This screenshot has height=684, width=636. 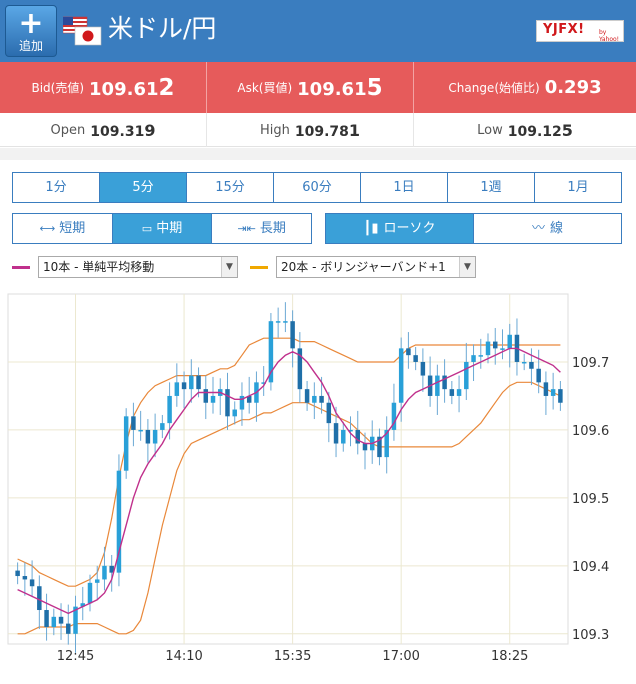 What do you see at coordinates (272, 228) in the screenshot?
I see `term-long-label: 長期` at bounding box center [272, 228].